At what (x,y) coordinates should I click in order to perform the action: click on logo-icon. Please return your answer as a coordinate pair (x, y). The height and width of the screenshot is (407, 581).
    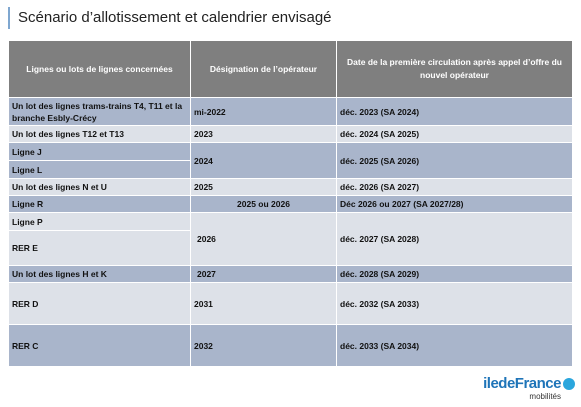
    Looking at the image, I should click on (569, 384).